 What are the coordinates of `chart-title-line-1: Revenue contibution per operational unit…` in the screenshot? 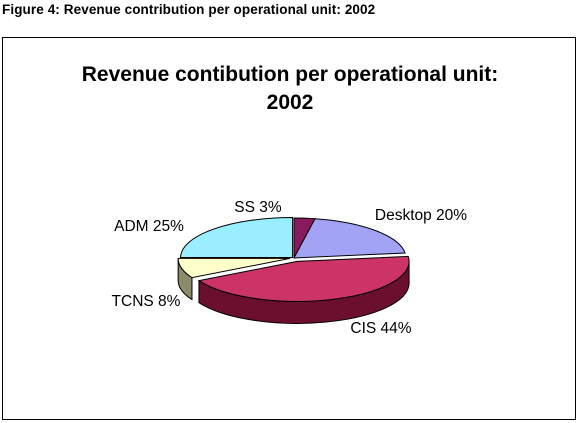 It's located at (290, 74).